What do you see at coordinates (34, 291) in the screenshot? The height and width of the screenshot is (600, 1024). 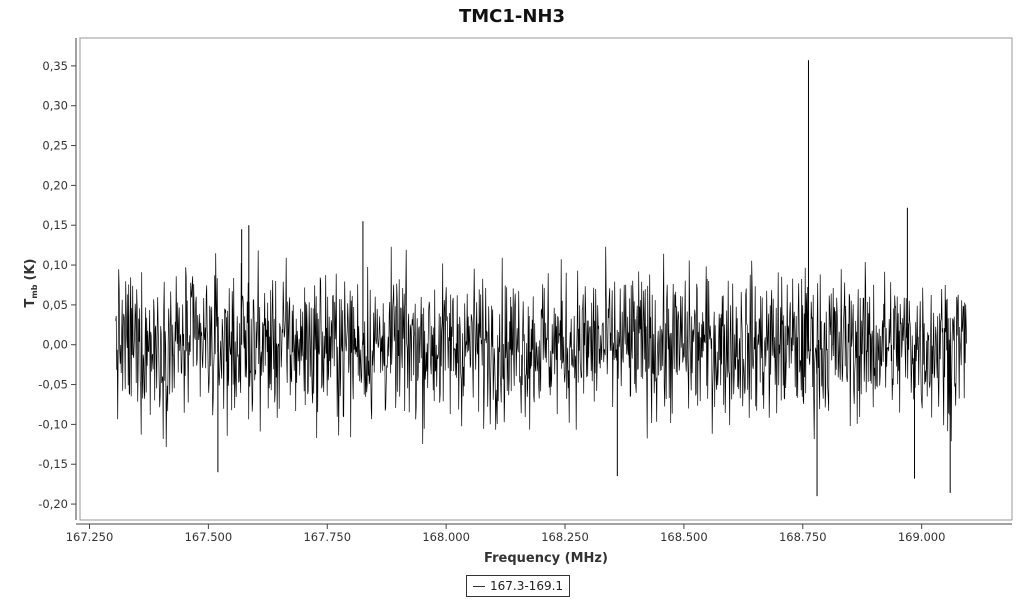 I see `y-axis-label-sub: mb` at bounding box center [34, 291].